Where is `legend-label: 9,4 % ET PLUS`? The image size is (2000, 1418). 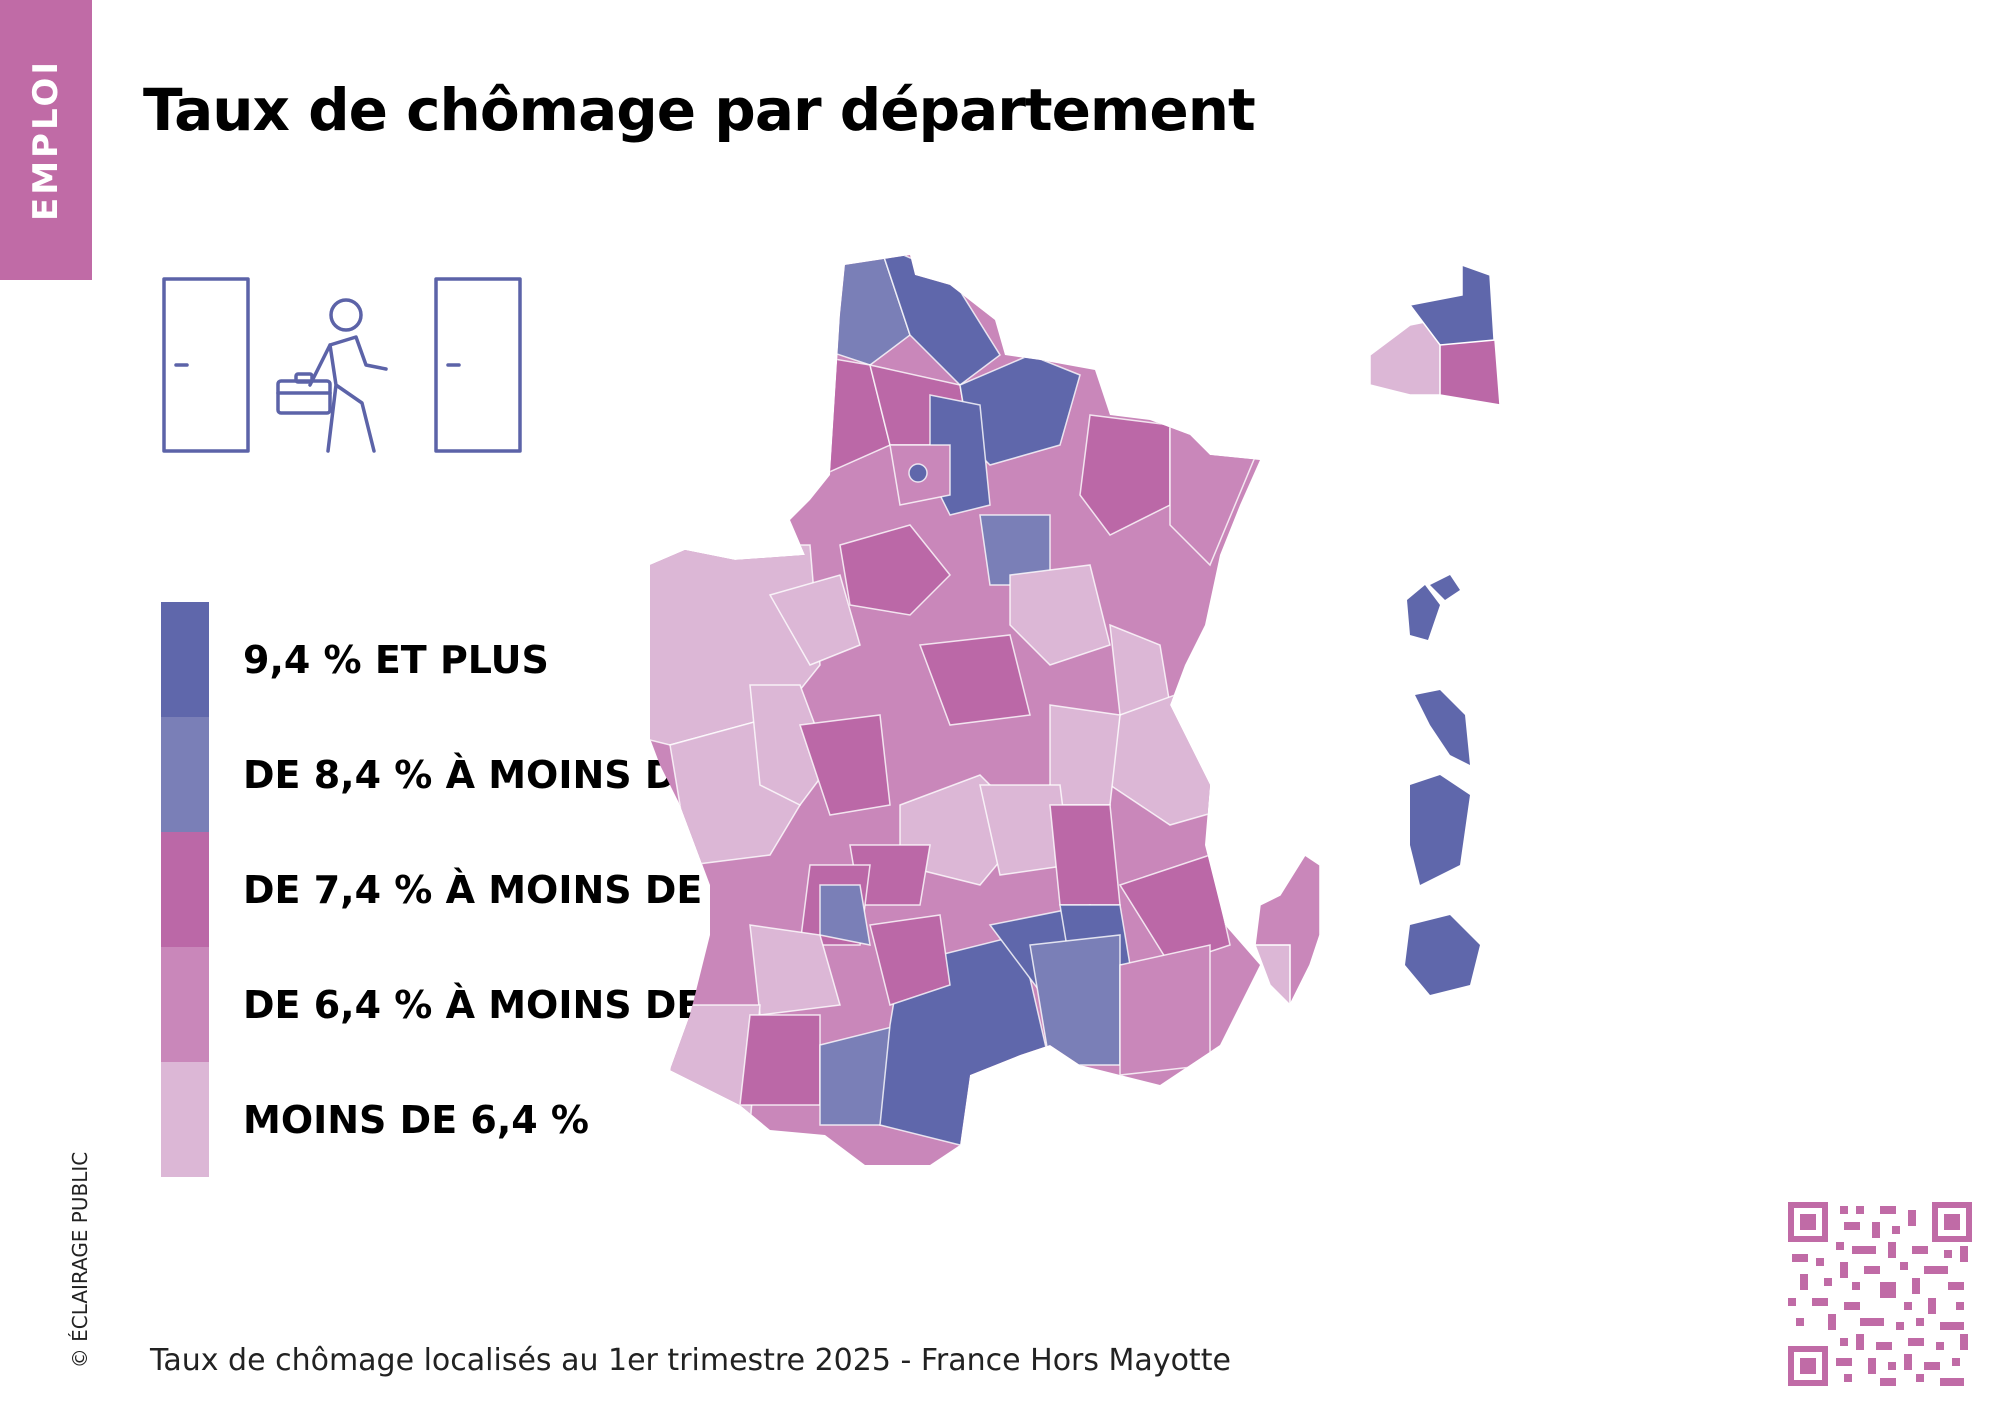 legend-label: 9,4 % ET PLUS is located at coordinates (396, 659).